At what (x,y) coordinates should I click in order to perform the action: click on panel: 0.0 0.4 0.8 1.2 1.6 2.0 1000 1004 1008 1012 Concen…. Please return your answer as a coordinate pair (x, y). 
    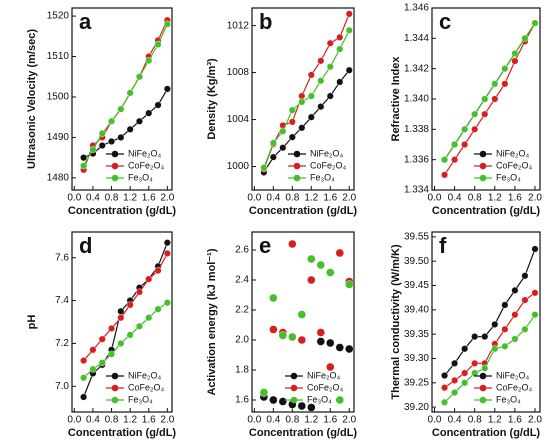
    Looking at the image, I should click on (281, 112).